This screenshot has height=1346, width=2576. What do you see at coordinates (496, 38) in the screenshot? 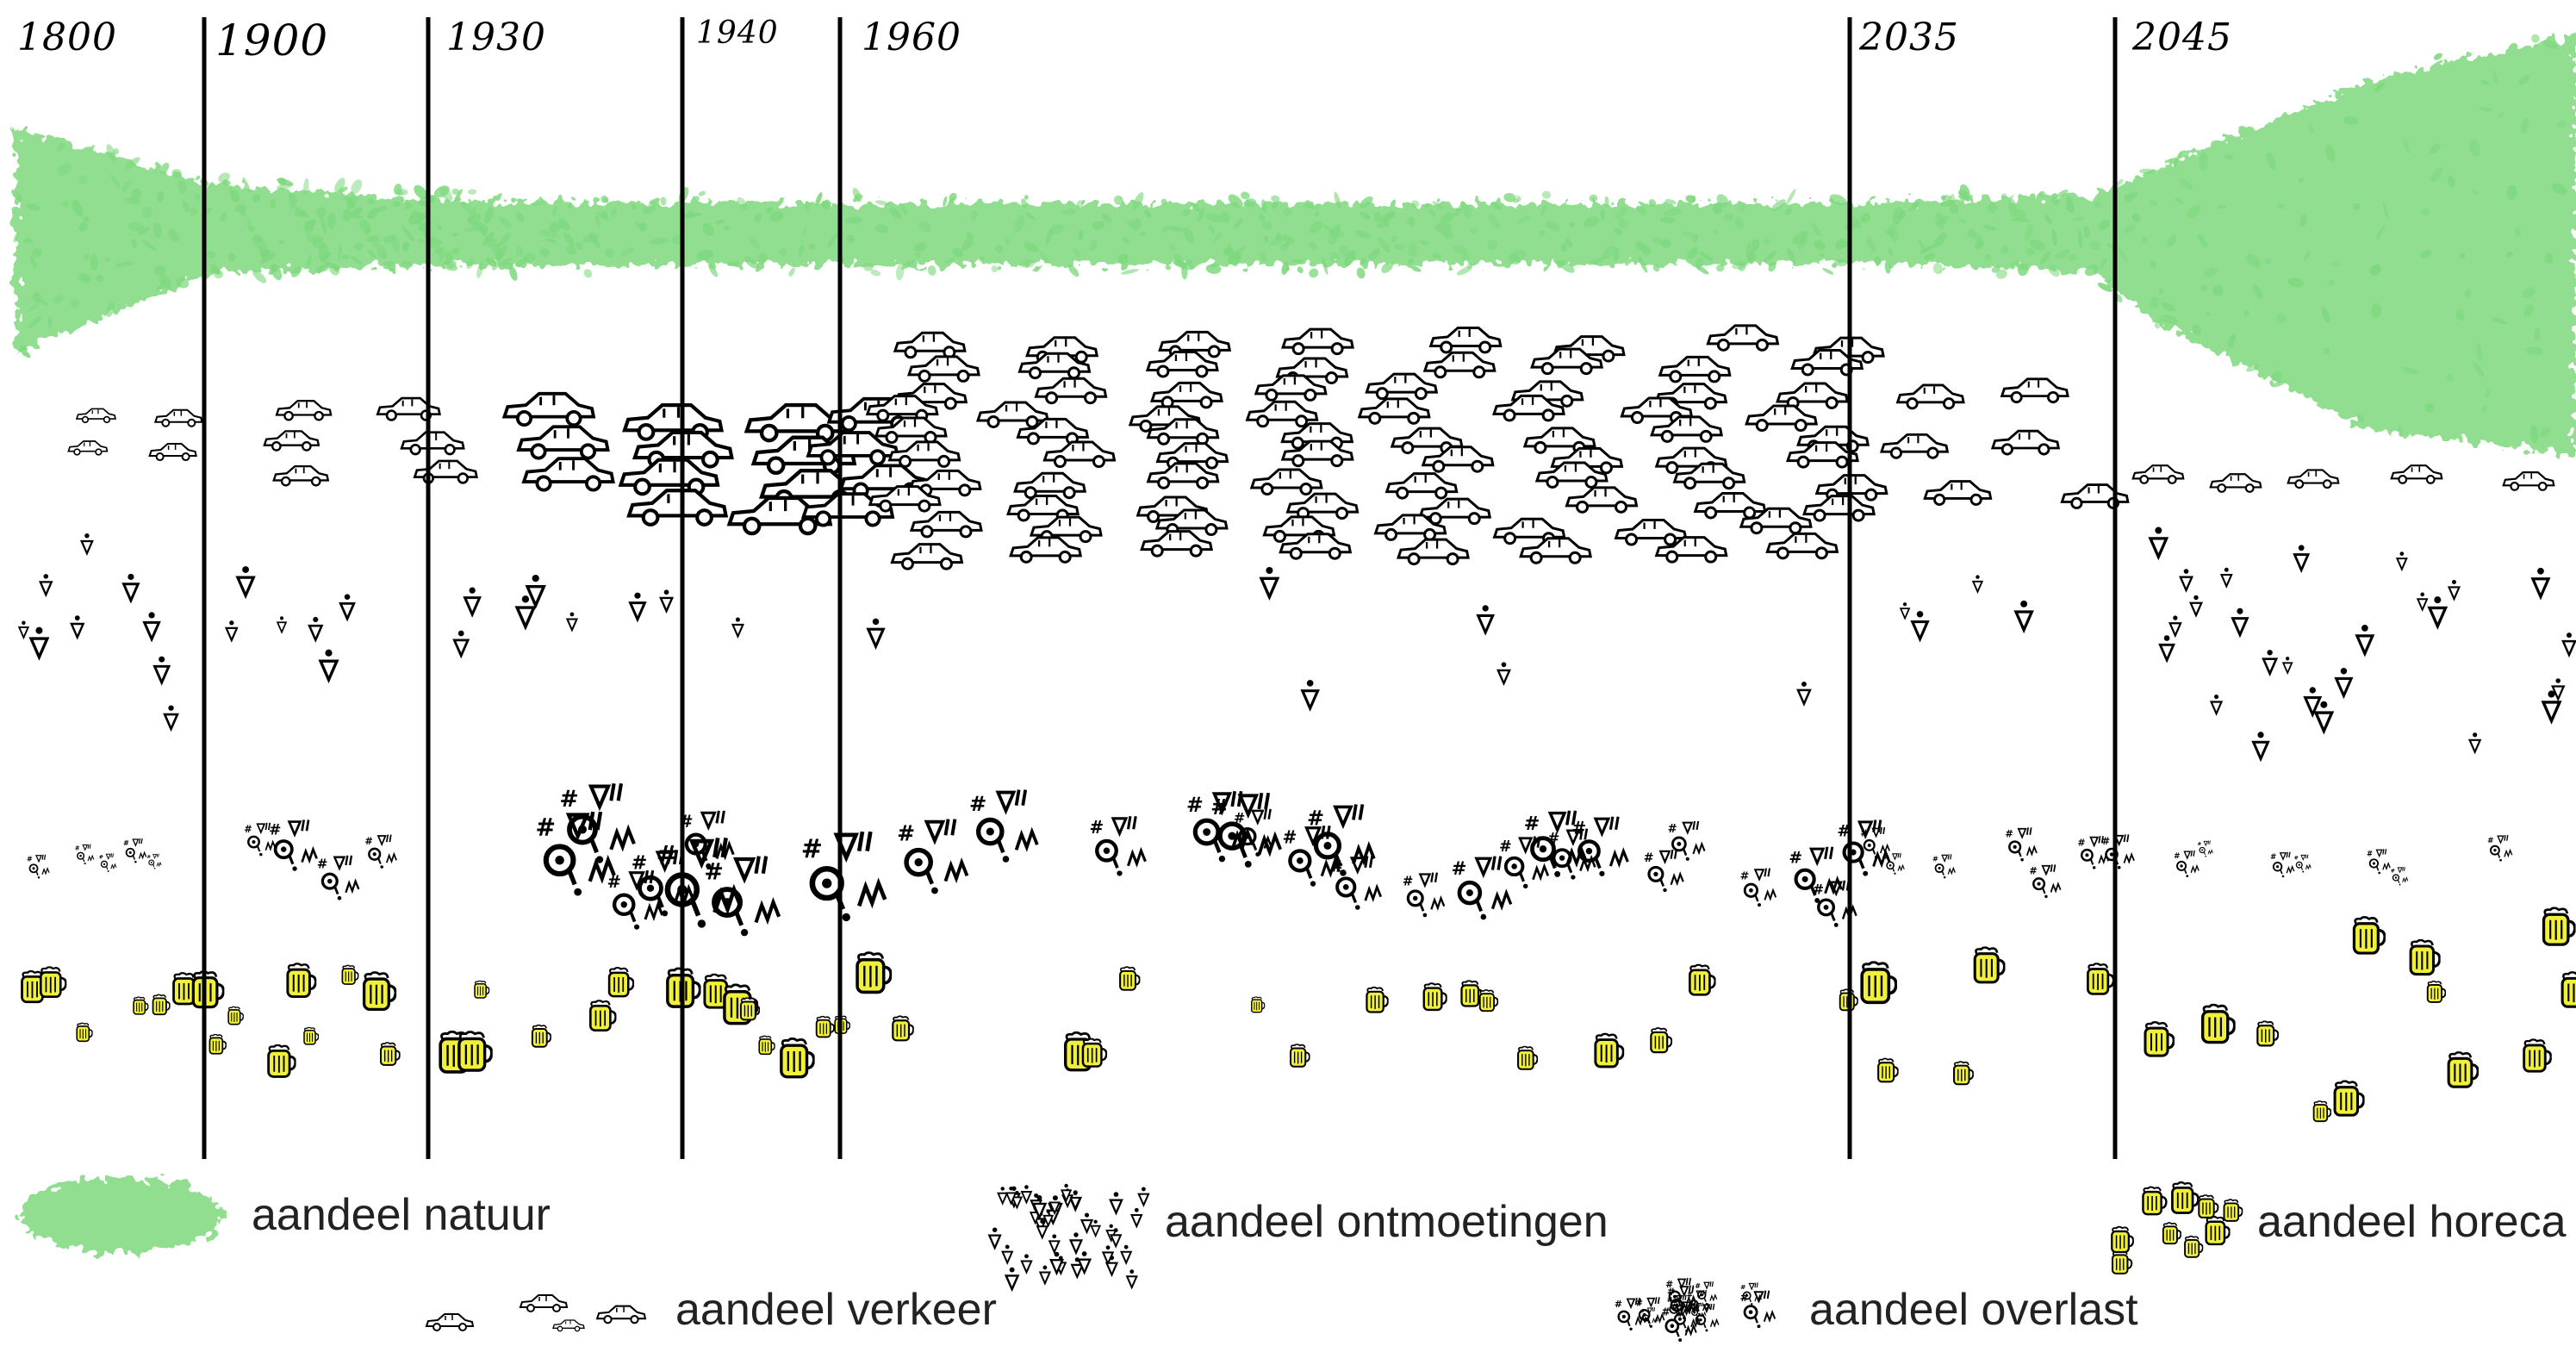
I see `year-label-1930: 1930` at bounding box center [496, 38].